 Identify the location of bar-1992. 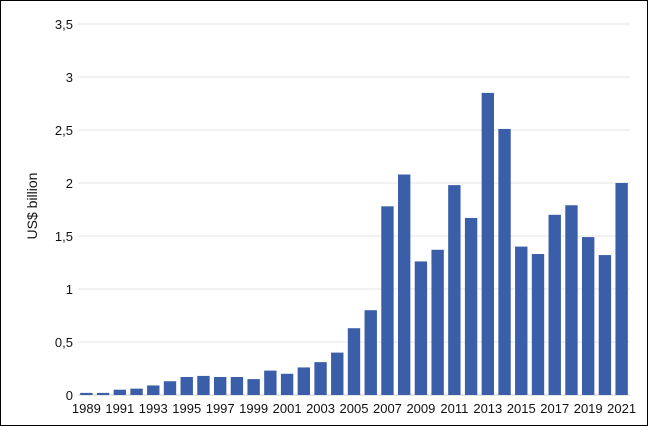
(136, 391).